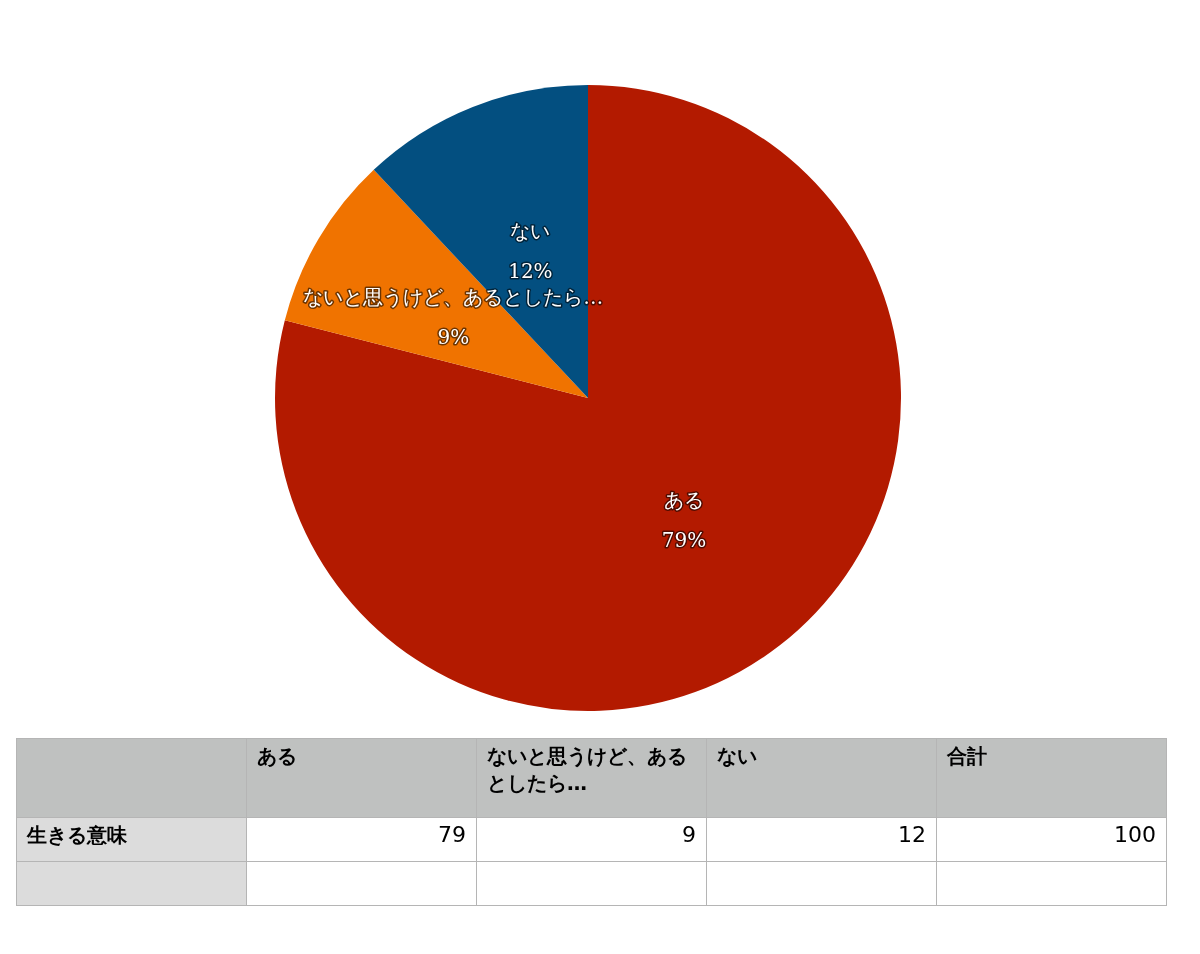  Describe the element at coordinates (591, 839) in the screenshot. I see `text: 9` at that location.